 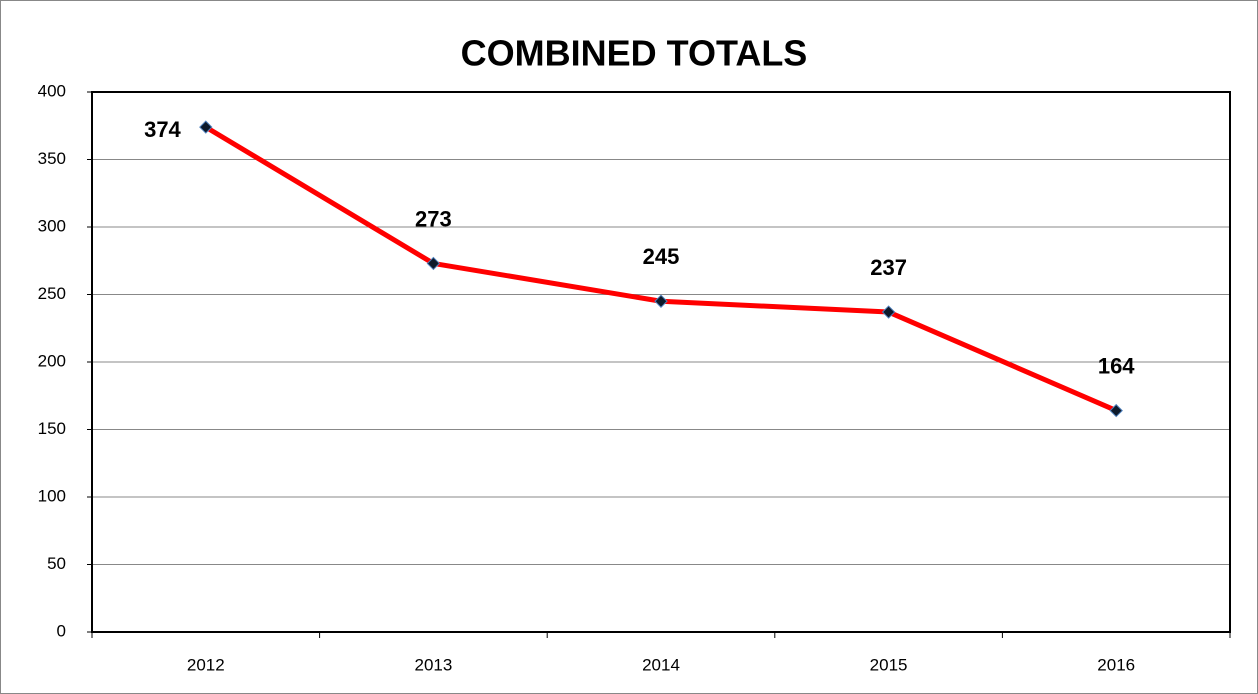 What do you see at coordinates (52, 495) in the screenshot?
I see `y-tick-label: 100` at bounding box center [52, 495].